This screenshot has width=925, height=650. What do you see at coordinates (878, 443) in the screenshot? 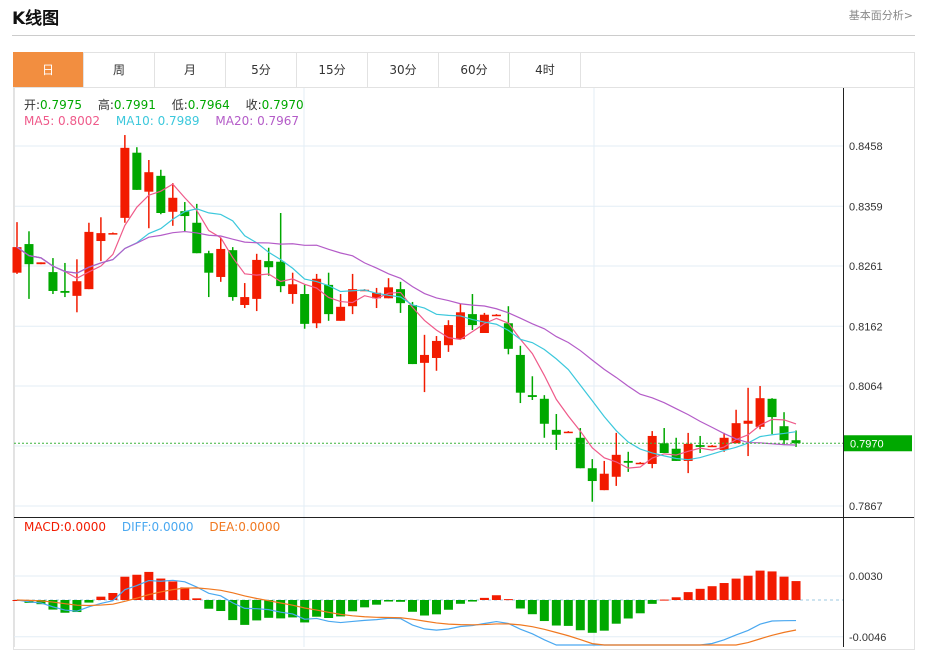
I see `current-price-badge` at bounding box center [878, 443].